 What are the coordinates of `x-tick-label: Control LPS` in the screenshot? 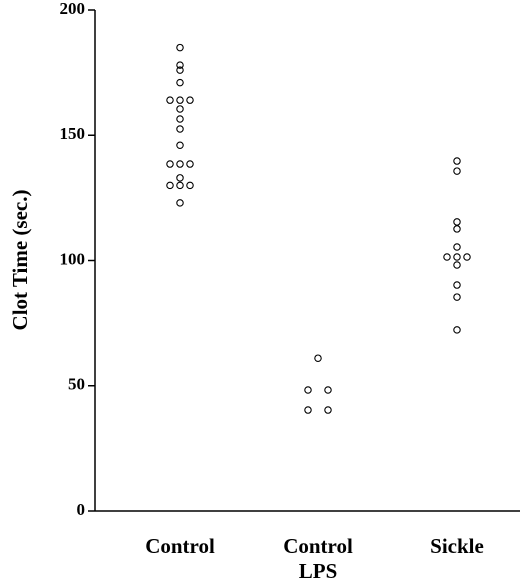 It's located at (318, 557).